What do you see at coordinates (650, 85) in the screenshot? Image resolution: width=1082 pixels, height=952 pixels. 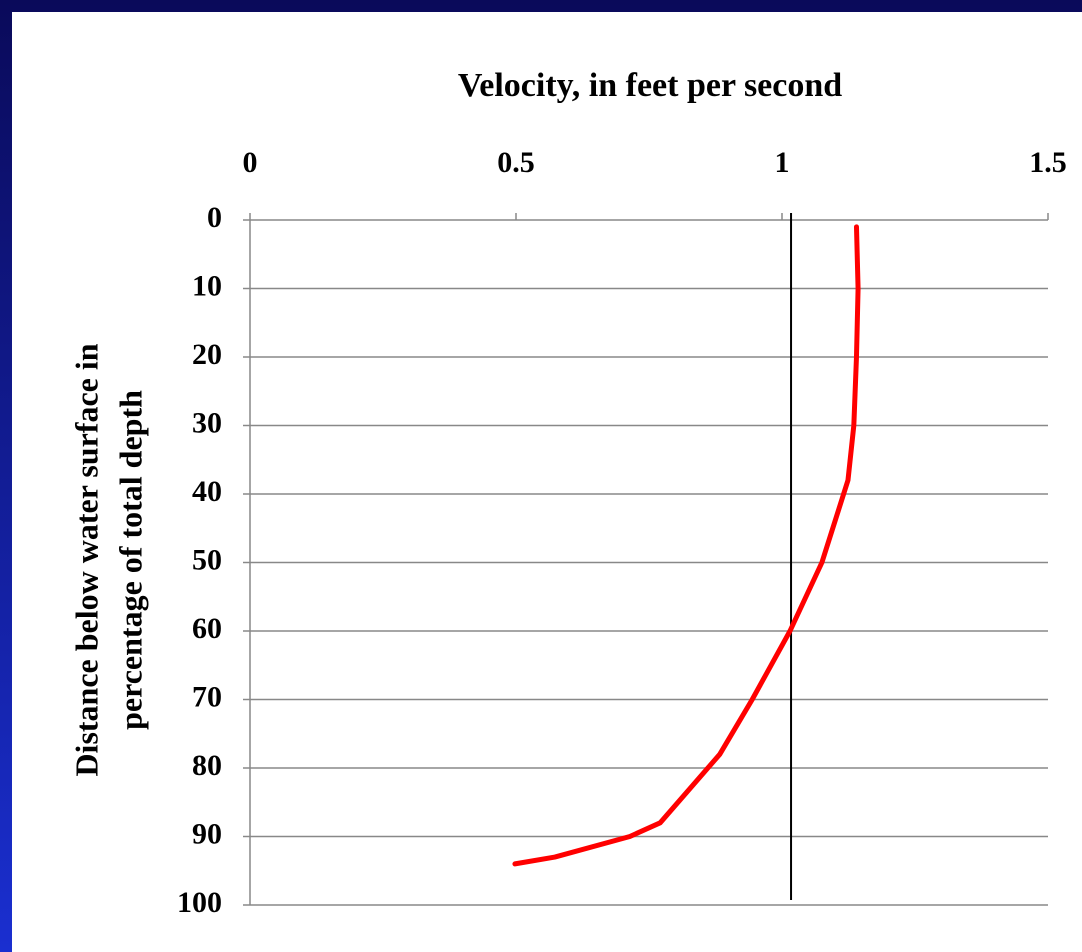 I see `x-axis-title: Velocity, in feet per second` at bounding box center [650, 85].